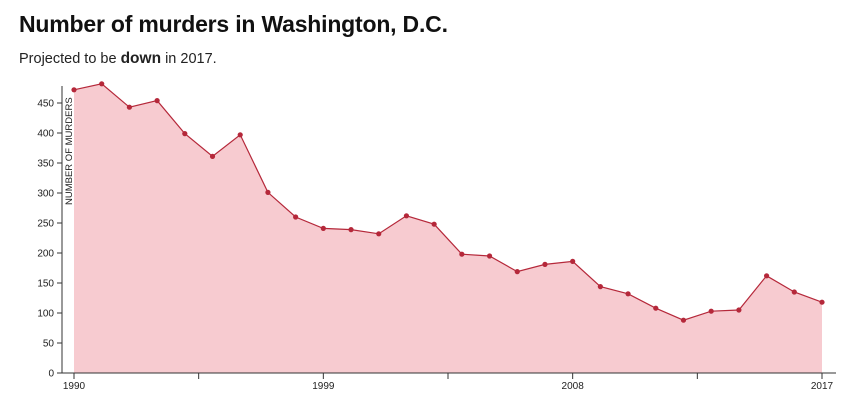 This screenshot has height=404, width=860. What do you see at coordinates (45, 134) in the screenshot?
I see `y-tick-label: 400` at bounding box center [45, 134].